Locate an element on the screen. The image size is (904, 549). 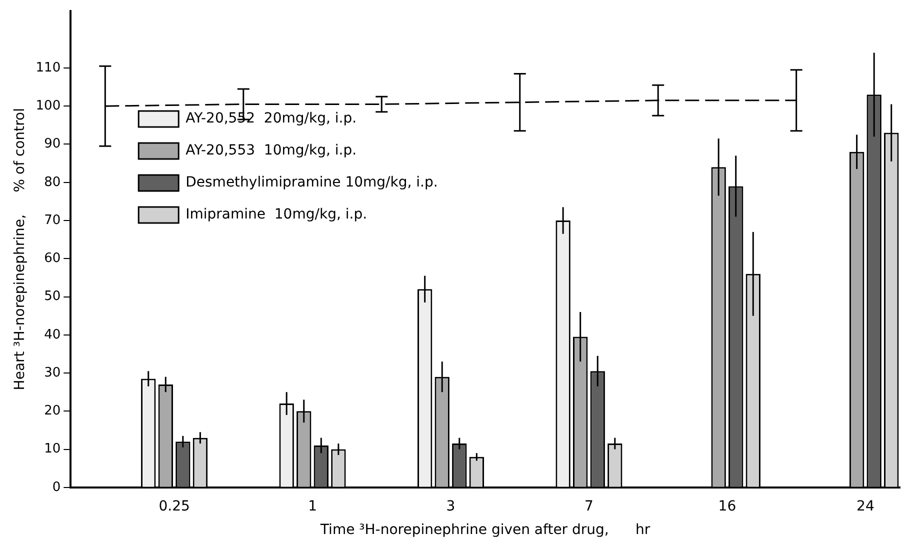
y-tick-label: 20 is located at coordinates (52, 411).